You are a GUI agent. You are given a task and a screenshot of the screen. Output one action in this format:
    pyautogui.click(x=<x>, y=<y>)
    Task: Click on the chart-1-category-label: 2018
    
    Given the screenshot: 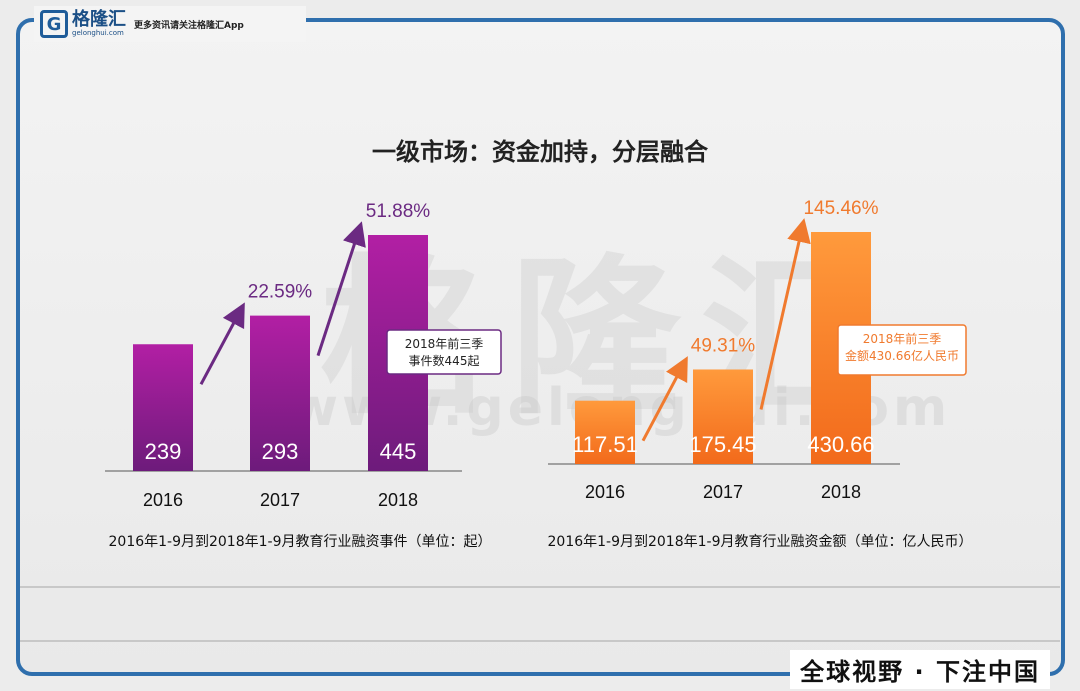 What is the action you would take?
    pyautogui.click(x=841, y=492)
    